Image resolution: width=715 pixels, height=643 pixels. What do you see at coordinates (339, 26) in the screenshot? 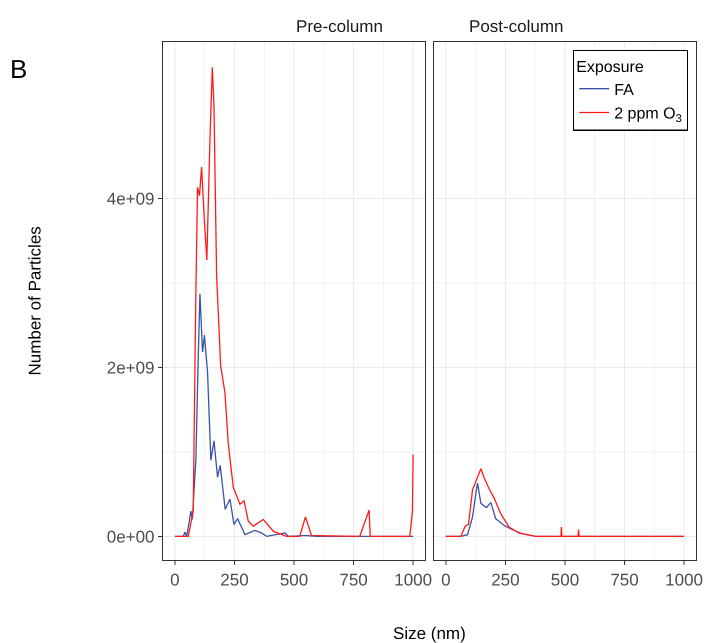
I see `chart-title: Pre-column` at bounding box center [339, 26].